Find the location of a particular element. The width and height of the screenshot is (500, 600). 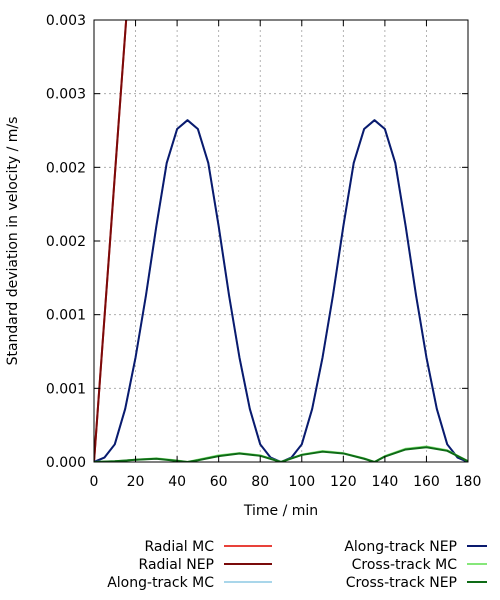

legend-label-cross-track-nep: Cross-track NEP is located at coordinates (401, 583).